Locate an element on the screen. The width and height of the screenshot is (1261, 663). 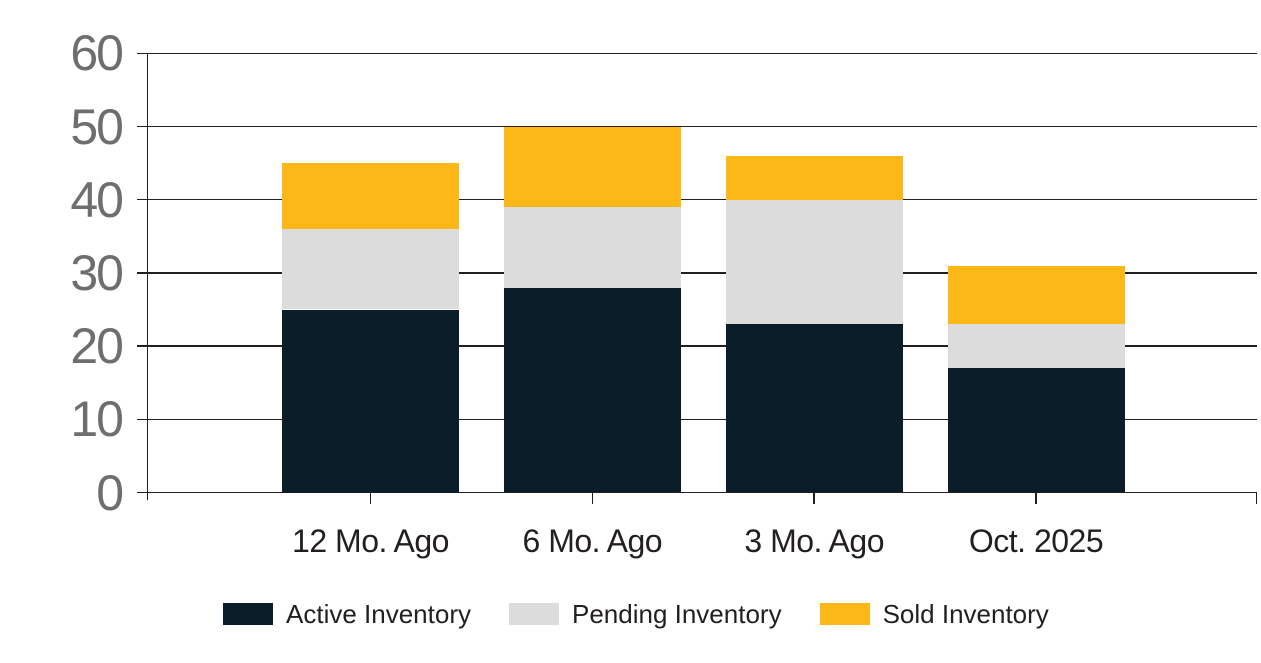
x-category-label: 12 Mo. Ago is located at coordinates (370, 541).